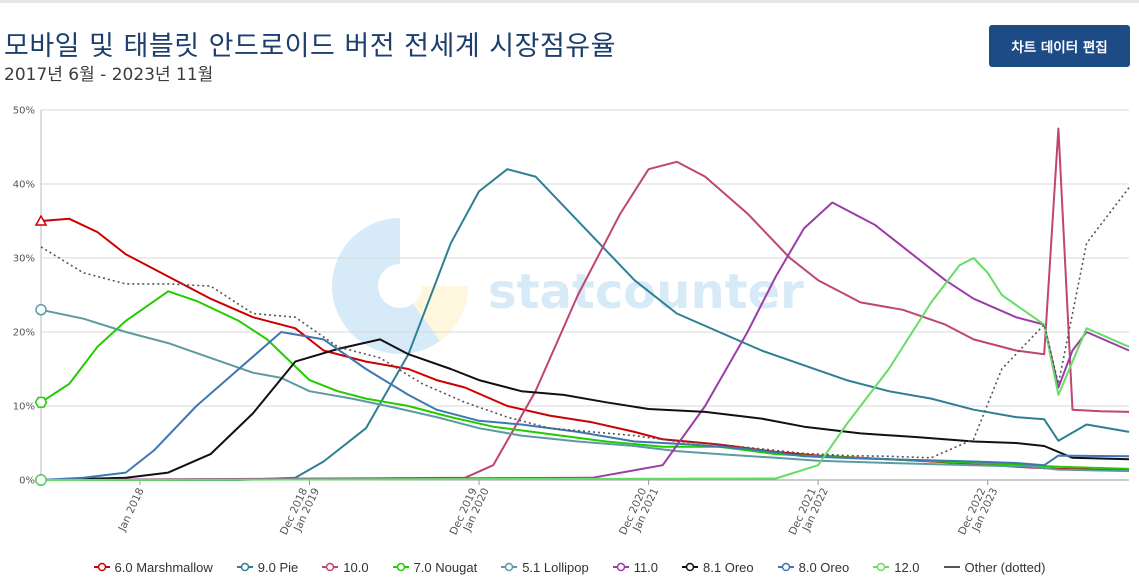  I want to click on legend-item-10-0: 10.0, so click(345, 567).